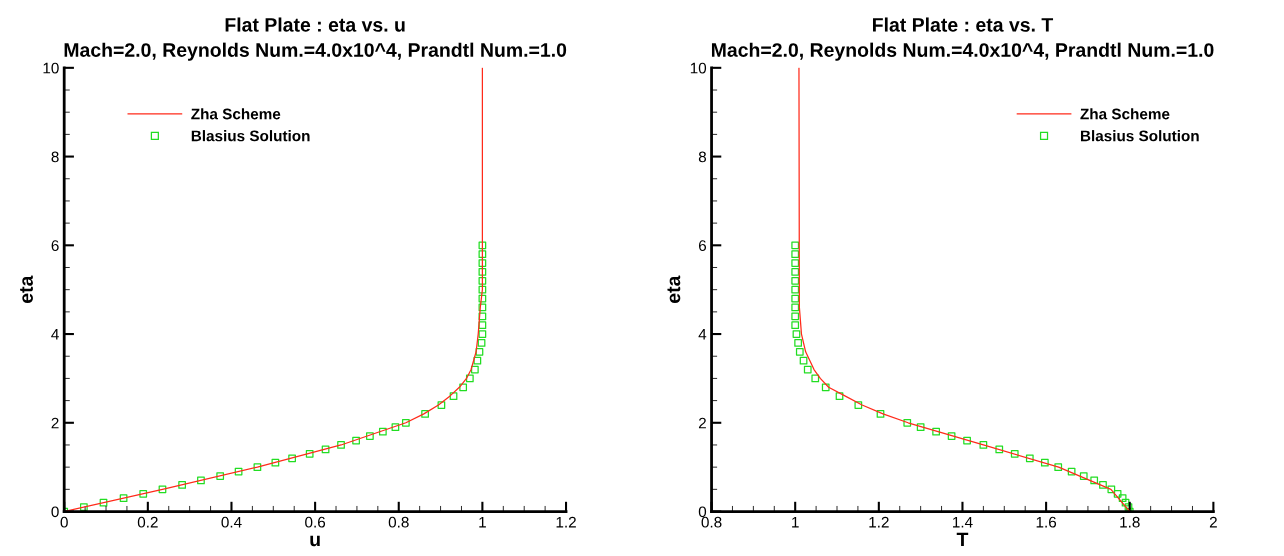 The image size is (1284, 556). I want to click on x-tick-label: 1.8, so click(1130, 522).